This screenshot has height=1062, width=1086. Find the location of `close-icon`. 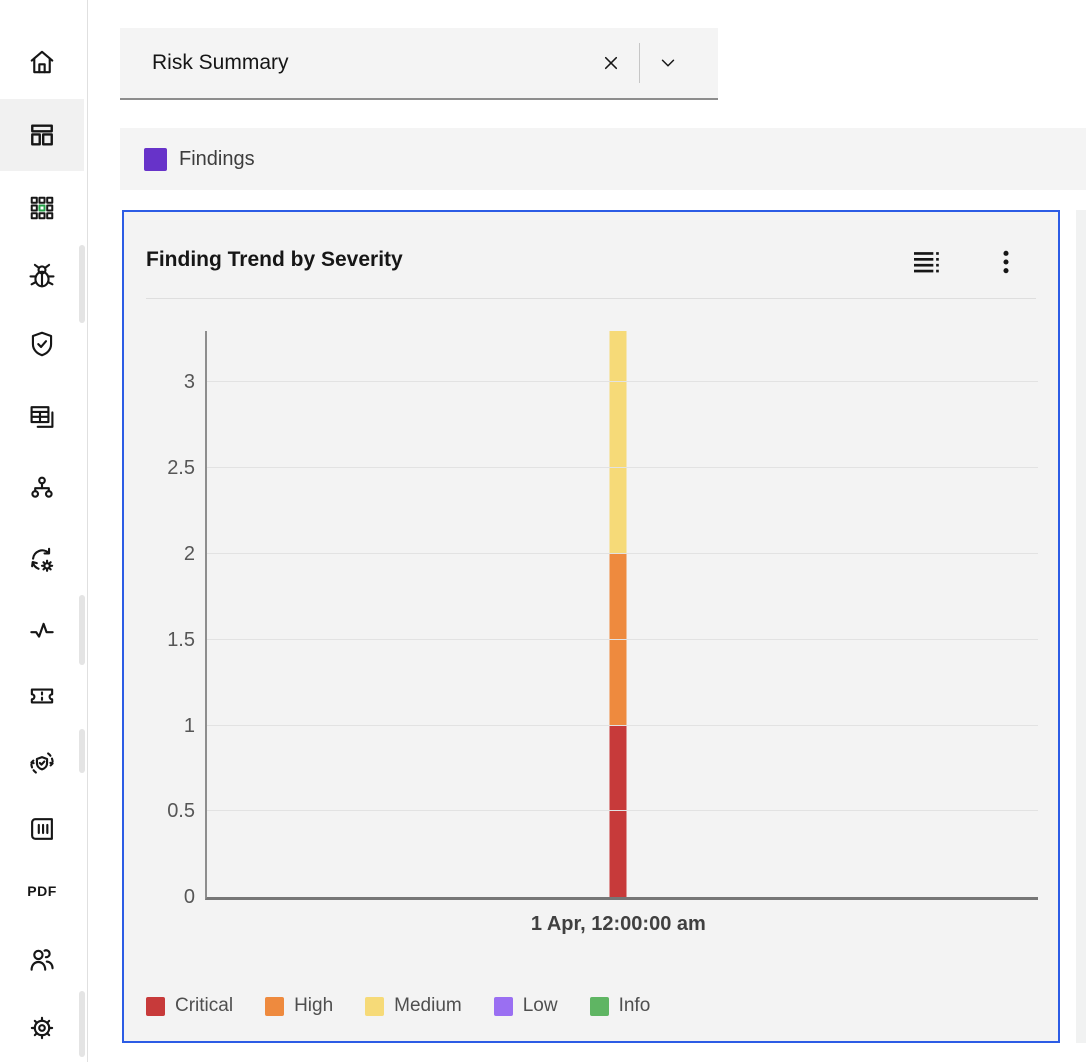

close-icon is located at coordinates (611, 63).